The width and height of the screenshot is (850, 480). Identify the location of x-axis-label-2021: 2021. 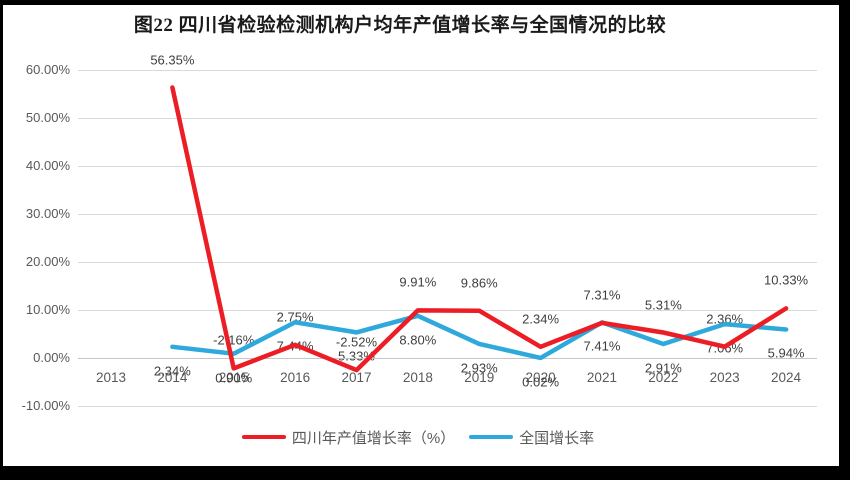
(601, 377).